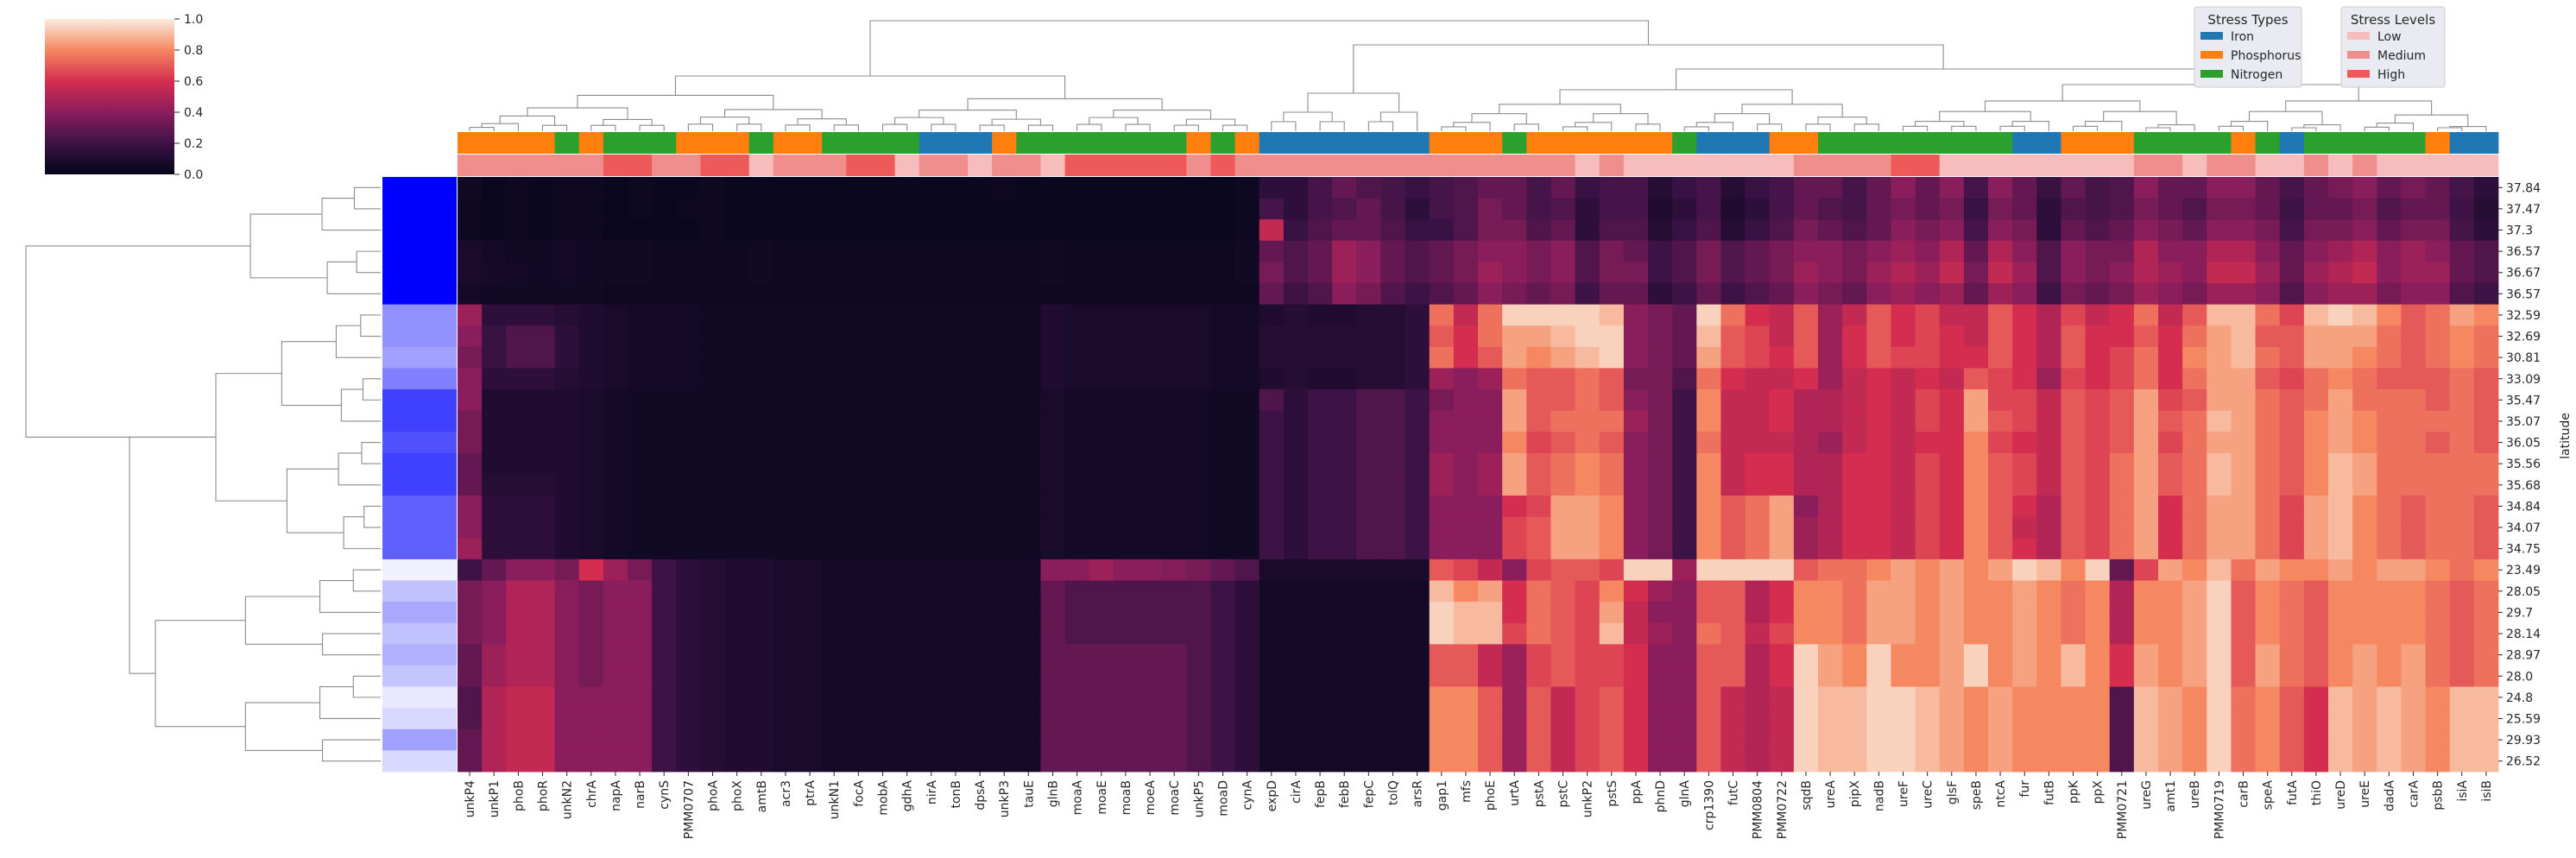 The image size is (2576, 858). I want to click on column-tick-label: moaB, so click(1126, 797).